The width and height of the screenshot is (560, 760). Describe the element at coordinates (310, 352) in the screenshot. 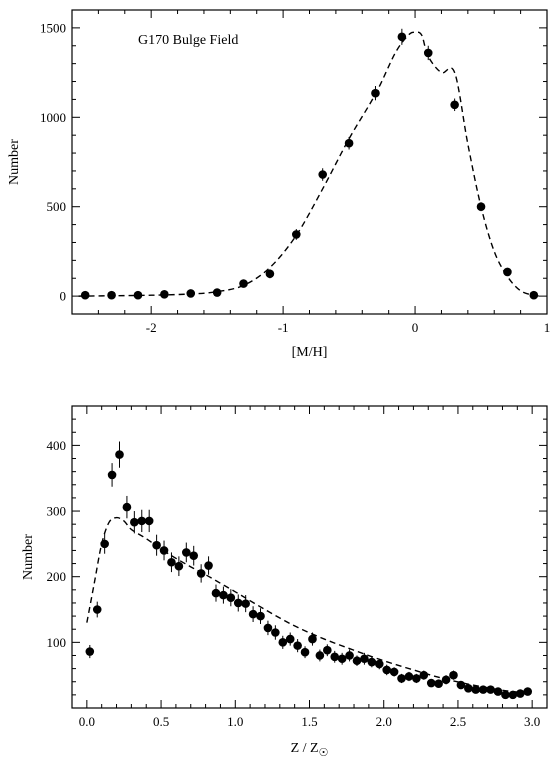

I see `x-axis-label: [M/H]` at that location.